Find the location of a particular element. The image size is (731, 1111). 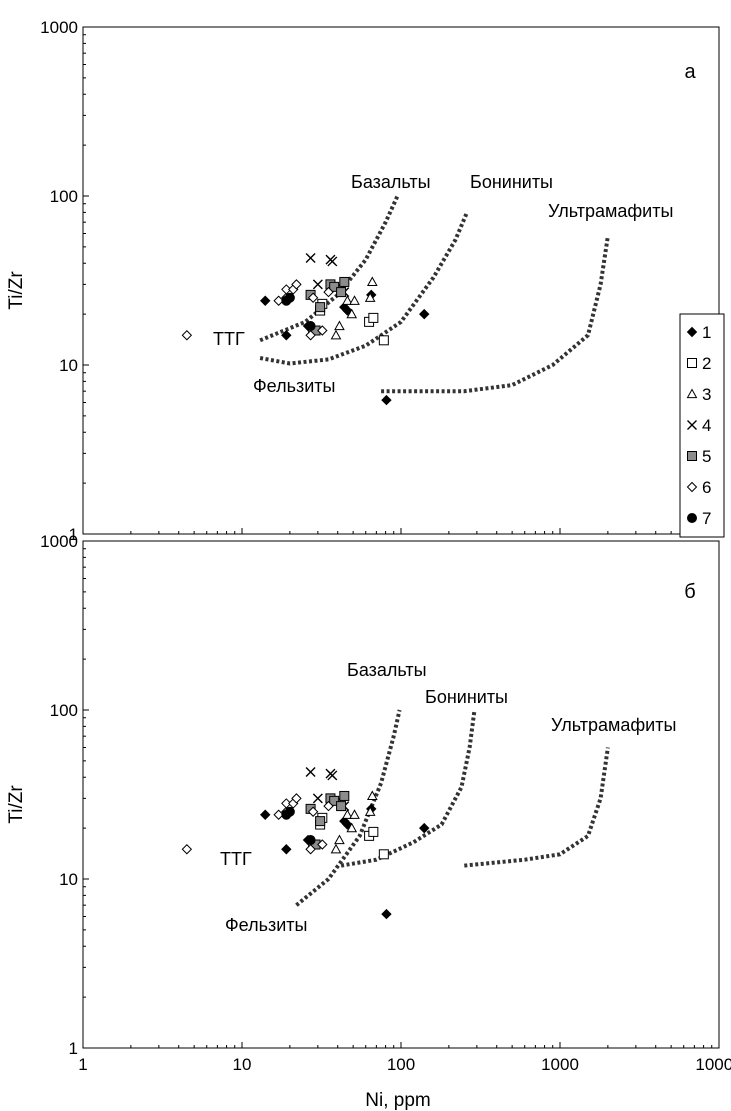

x-tick-label: 10 is located at coordinates (242, 1064).